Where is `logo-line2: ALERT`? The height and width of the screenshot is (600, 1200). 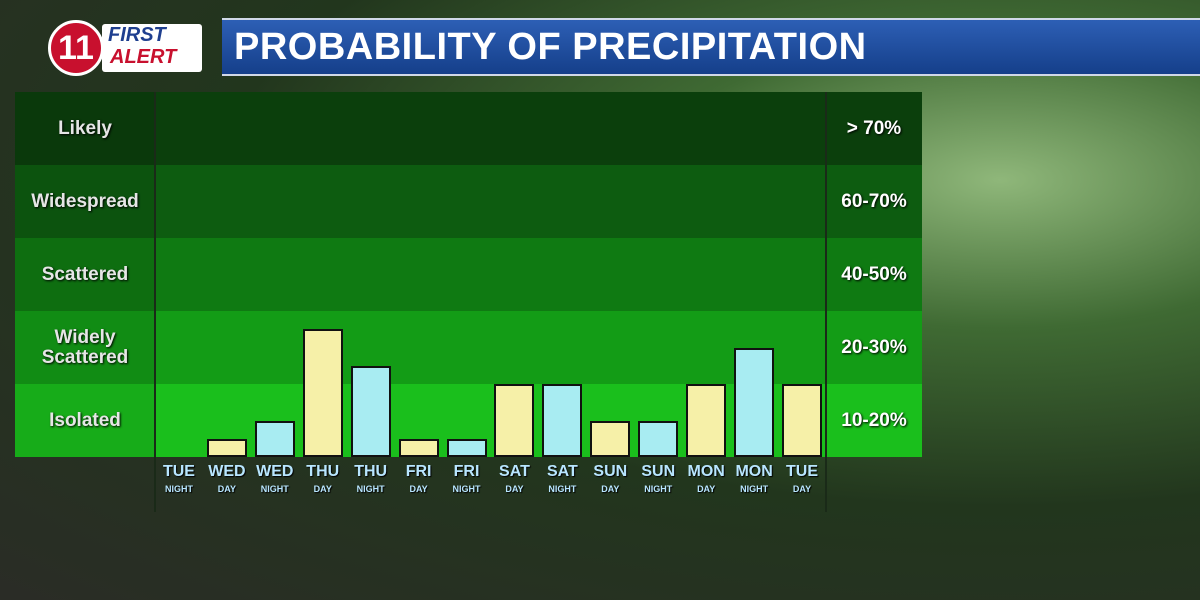
logo-line2: ALERT is located at coordinates (143, 57).